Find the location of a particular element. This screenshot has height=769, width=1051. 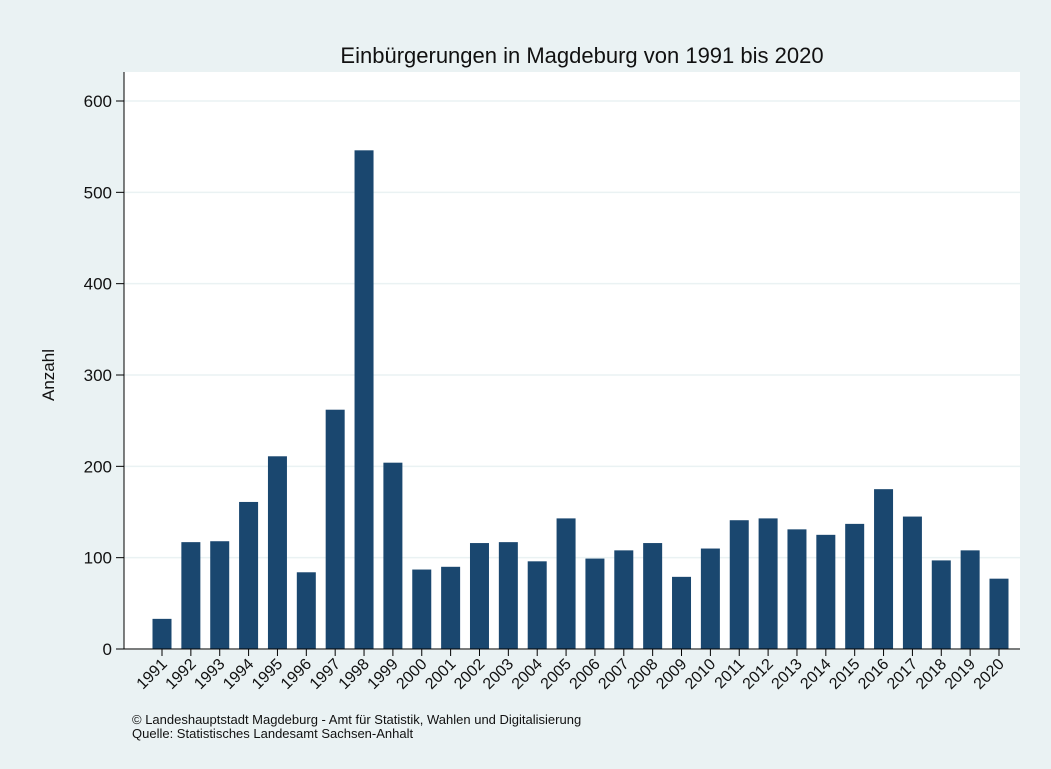

y-tick-label: 400 is located at coordinates (98, 284).